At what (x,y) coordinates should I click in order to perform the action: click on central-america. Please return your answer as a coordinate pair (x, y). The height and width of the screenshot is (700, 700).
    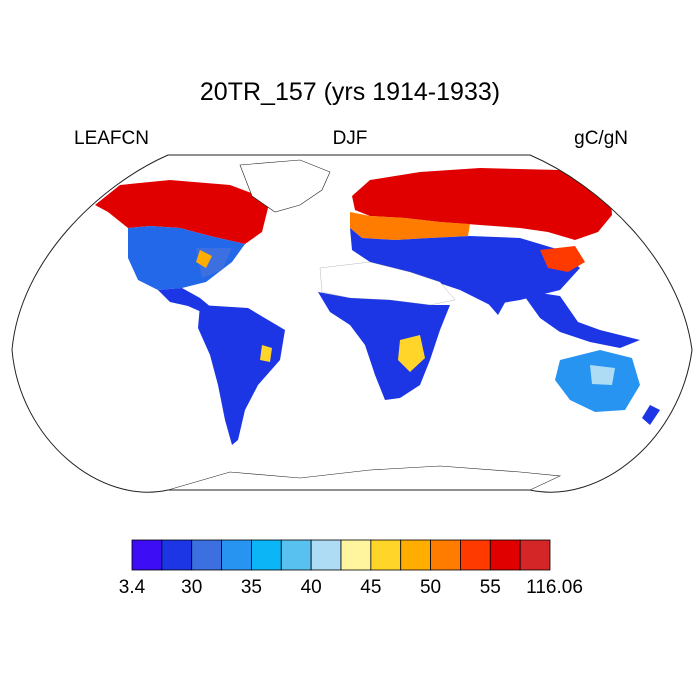
    Looking at the image, I should click on (185, 301).